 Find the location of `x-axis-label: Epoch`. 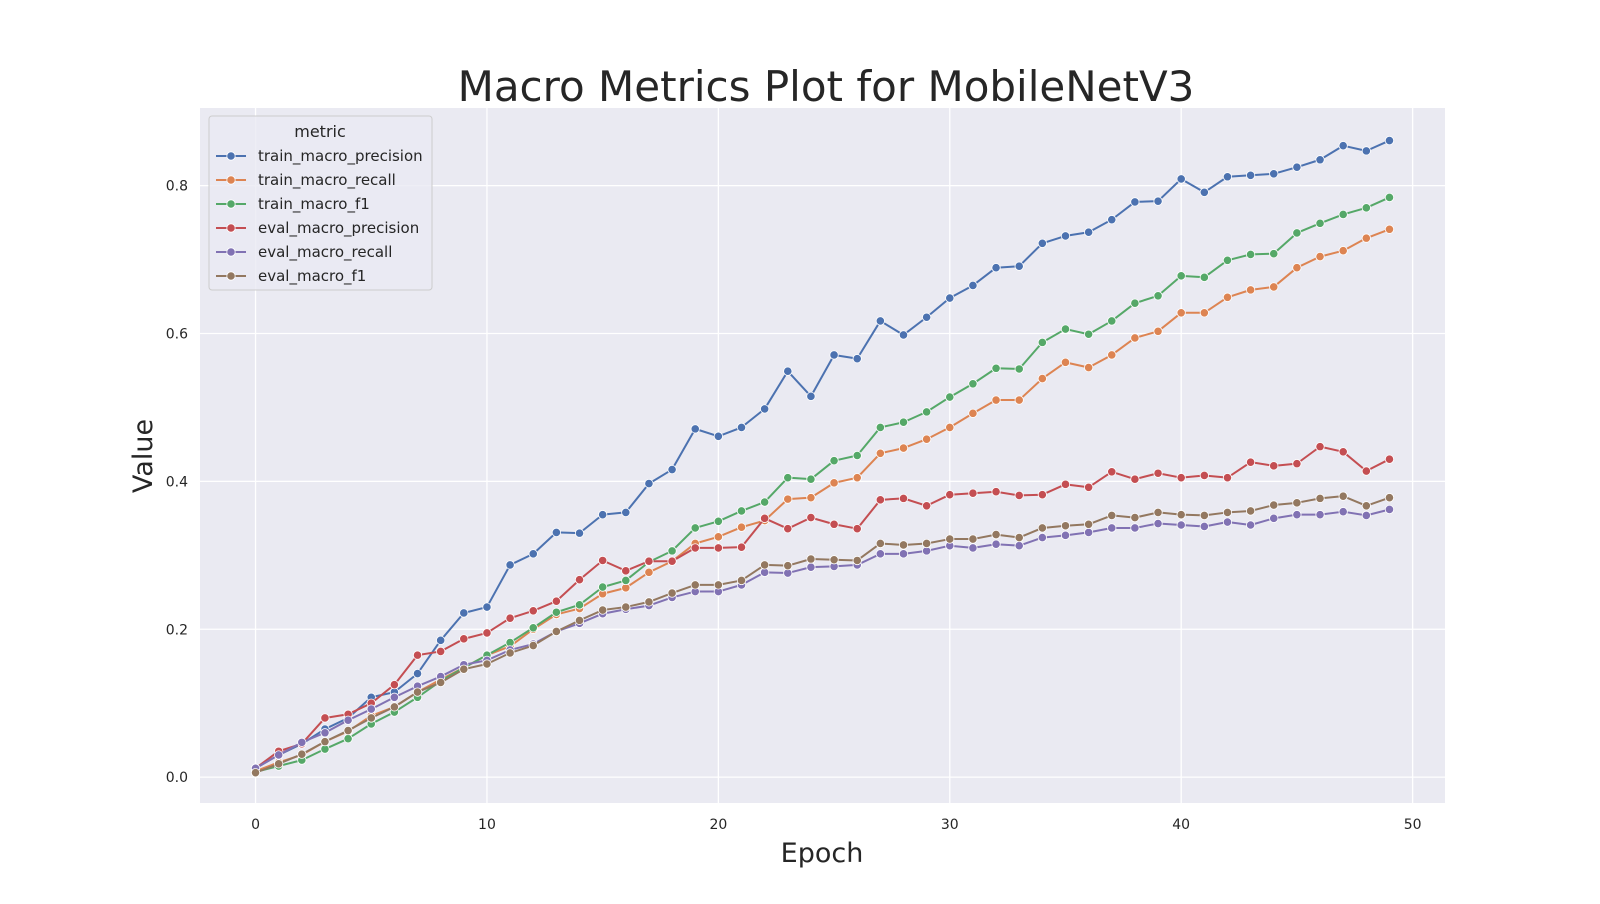

x-axis-label: Epoch is located at coordinates (822, 853).